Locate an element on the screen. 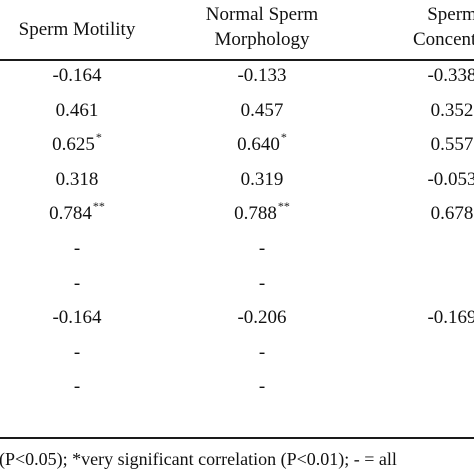 This screenshot has height=474, width=474. cell-value: 0.318 is located at coordinates (77, 179).